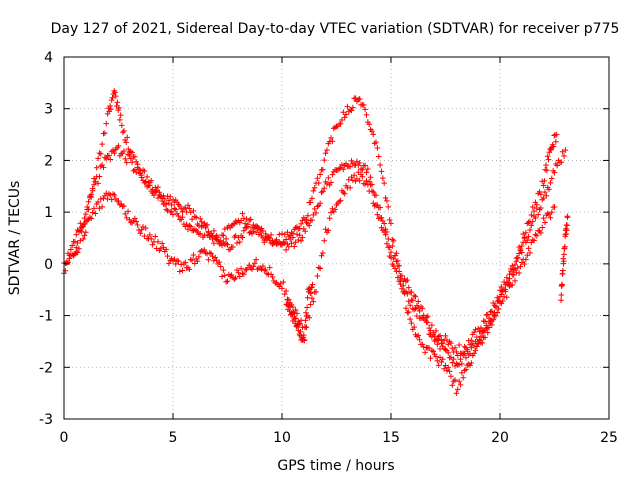 The width and height of the screenshot is (640, 480). Describe the element at coordinates (500, 438) in the screenshot. I see `x-tick-label: 20` at that location.